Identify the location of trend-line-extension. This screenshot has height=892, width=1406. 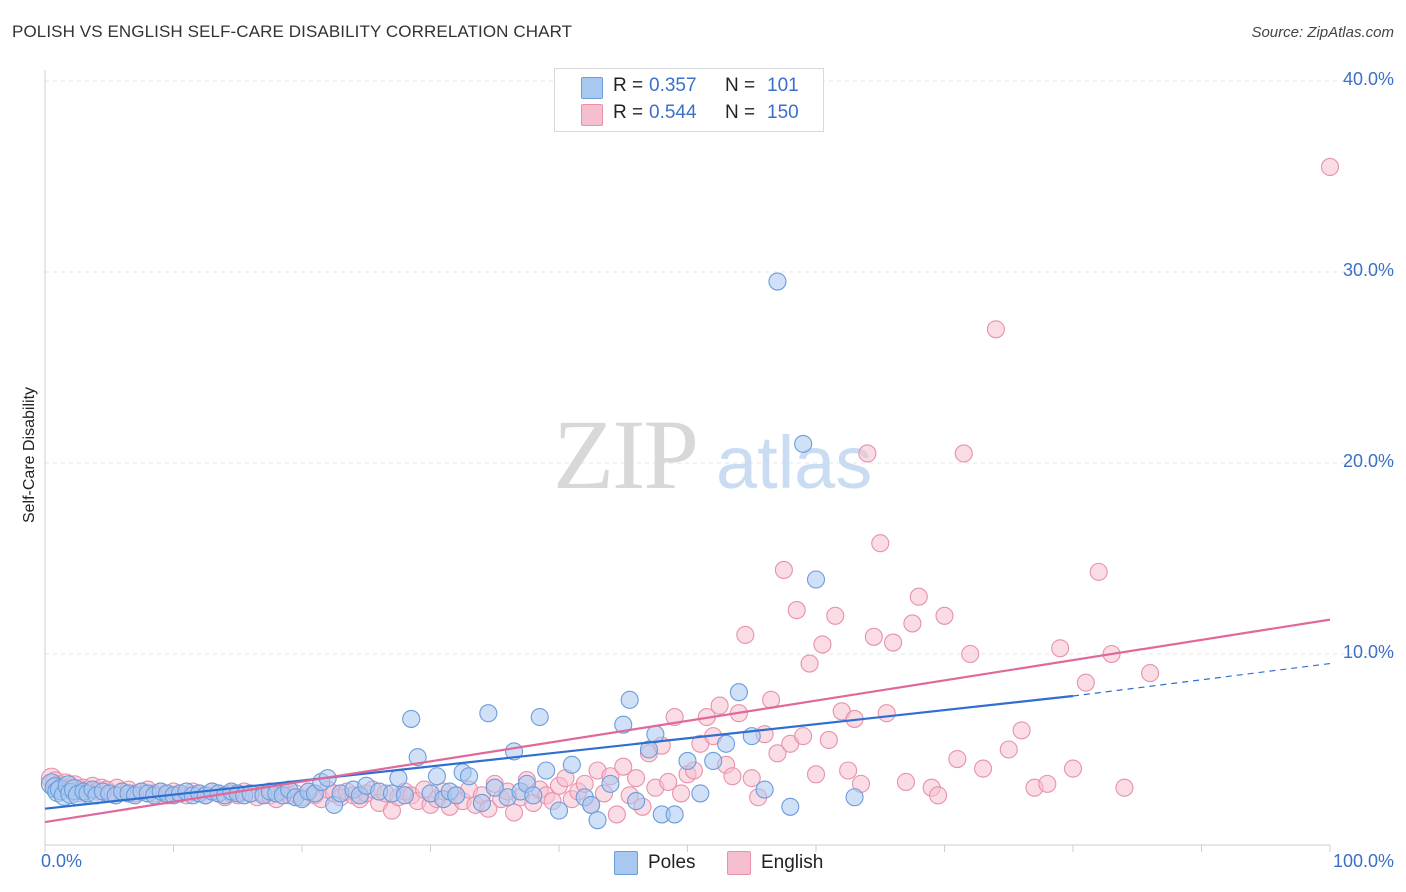
(1201, 679).